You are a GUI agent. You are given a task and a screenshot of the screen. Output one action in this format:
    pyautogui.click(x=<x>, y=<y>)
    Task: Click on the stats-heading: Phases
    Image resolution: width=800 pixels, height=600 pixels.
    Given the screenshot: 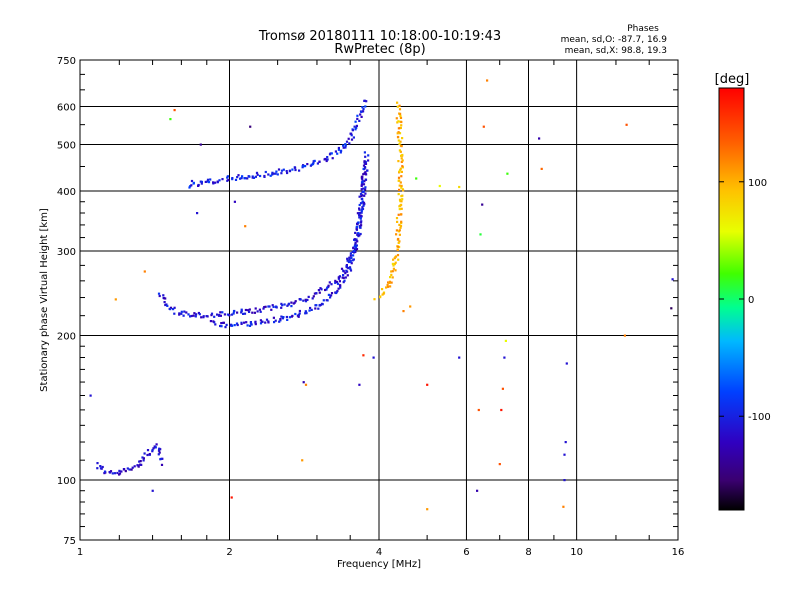 What is the action you would take?
    pyautogui.click(x=643, y=29)
    